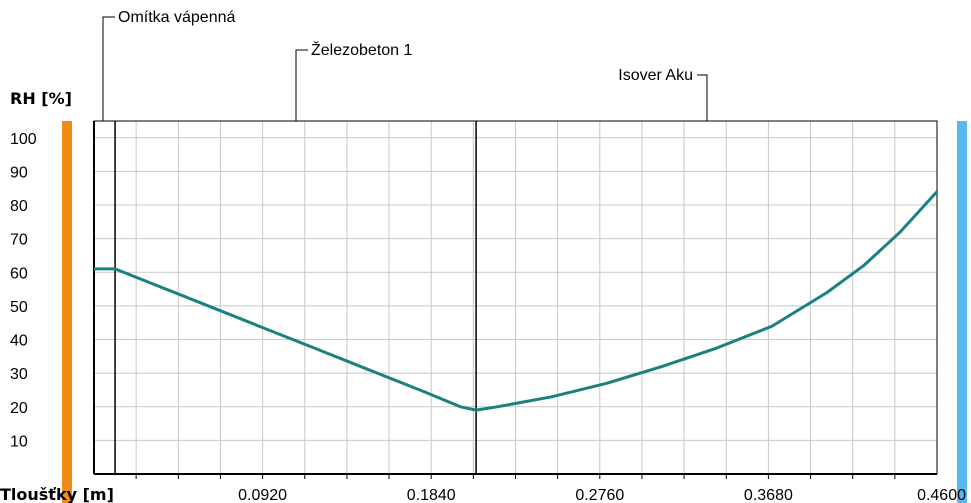  I want to click on x-tick-label: 0.2760, so click(599, 495).